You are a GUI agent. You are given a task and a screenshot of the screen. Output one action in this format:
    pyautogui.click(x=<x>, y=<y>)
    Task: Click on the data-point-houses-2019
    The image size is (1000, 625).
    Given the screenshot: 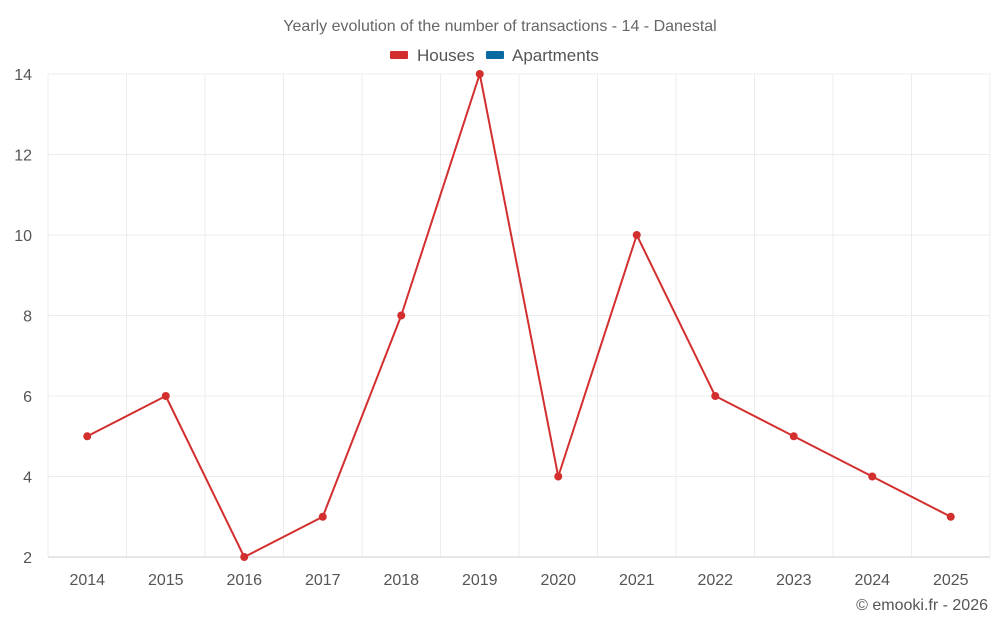 What is the action you would take?
    pyautogui.click(x=479, y=74)
    